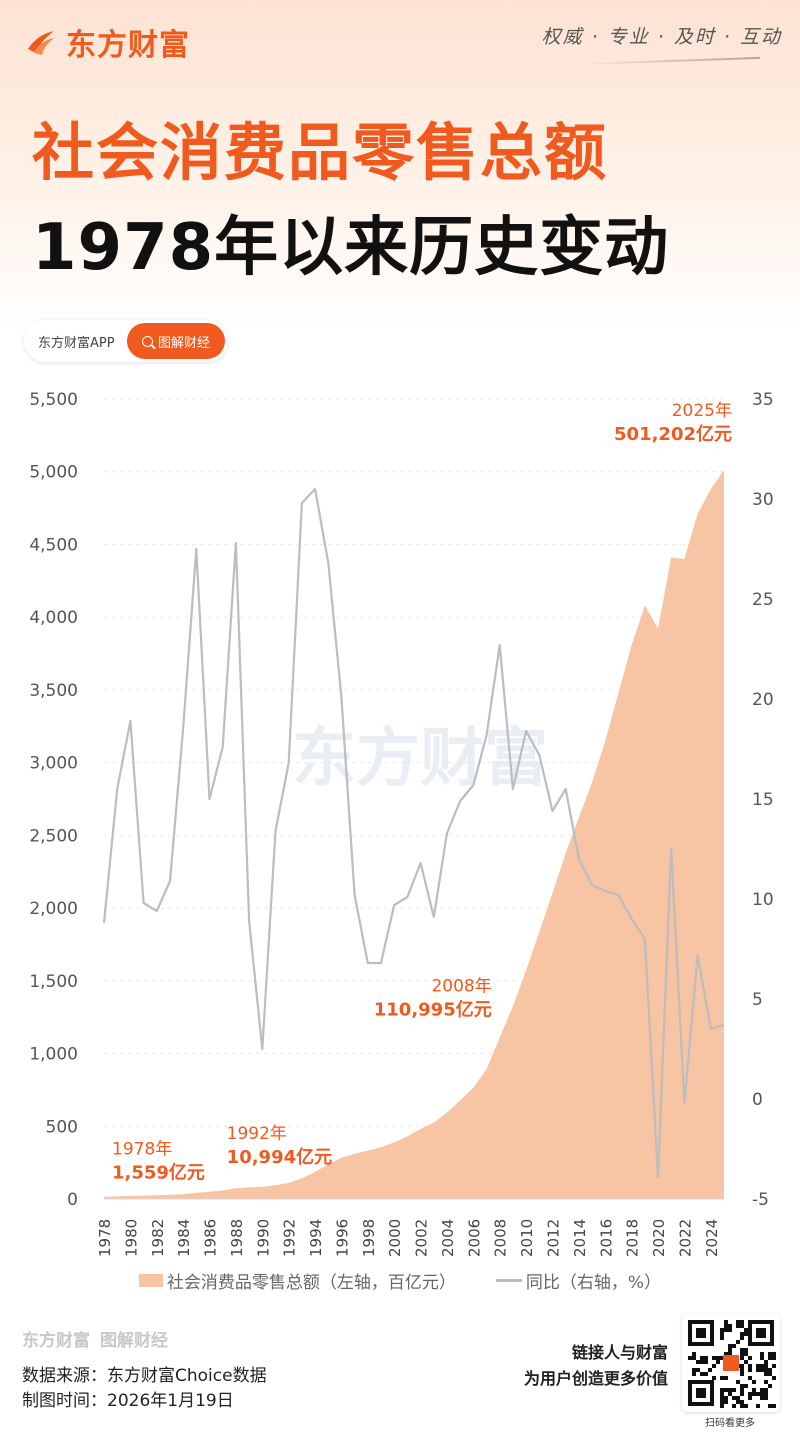 The width and height of the screenshot is (800, 1436). I want to click on annotation-value: 1,559亿元, so click(158, 1173).